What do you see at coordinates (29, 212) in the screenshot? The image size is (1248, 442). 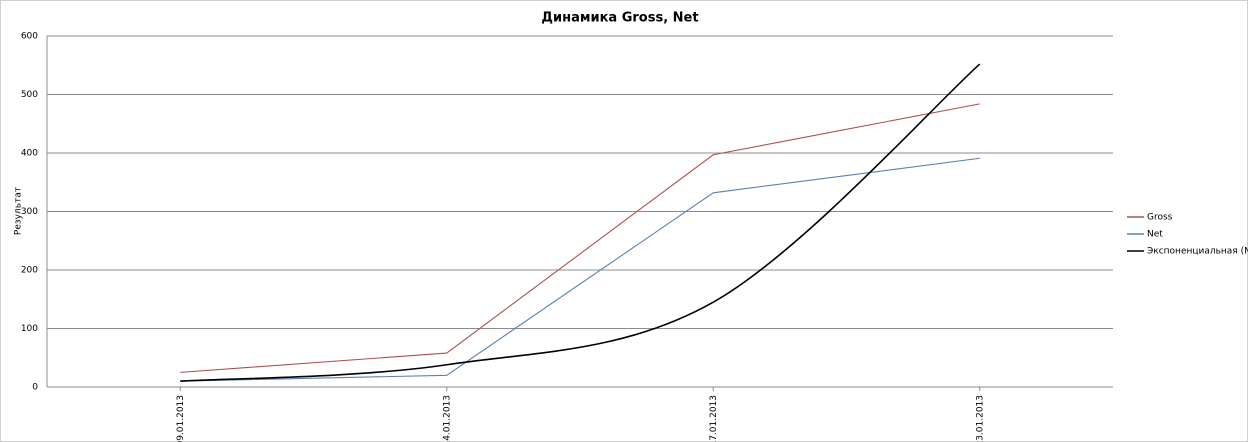 I see `y-tick-label: 300` at bounding box center [29, 212].